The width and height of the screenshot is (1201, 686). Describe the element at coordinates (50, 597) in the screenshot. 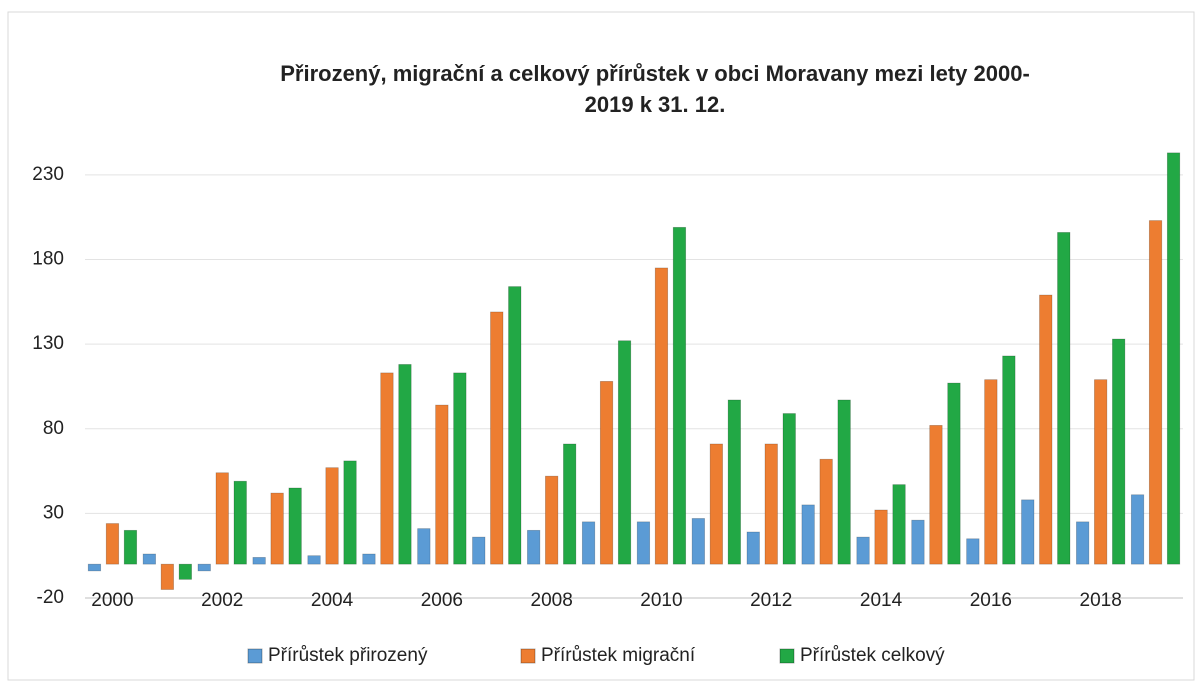

I see `y-tick-label: -20` at that location.